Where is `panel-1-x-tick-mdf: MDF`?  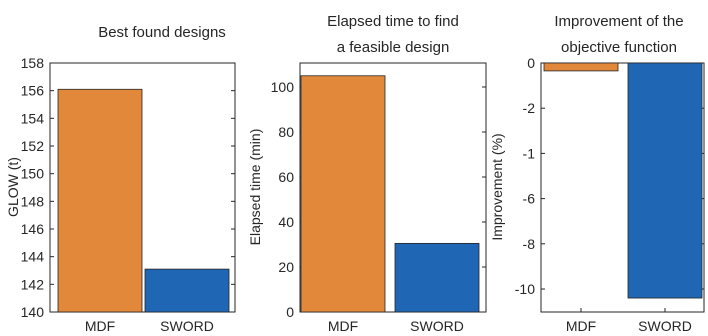
panel-1-x-tick-mdf: MDF is located at coordinates (100, 326).